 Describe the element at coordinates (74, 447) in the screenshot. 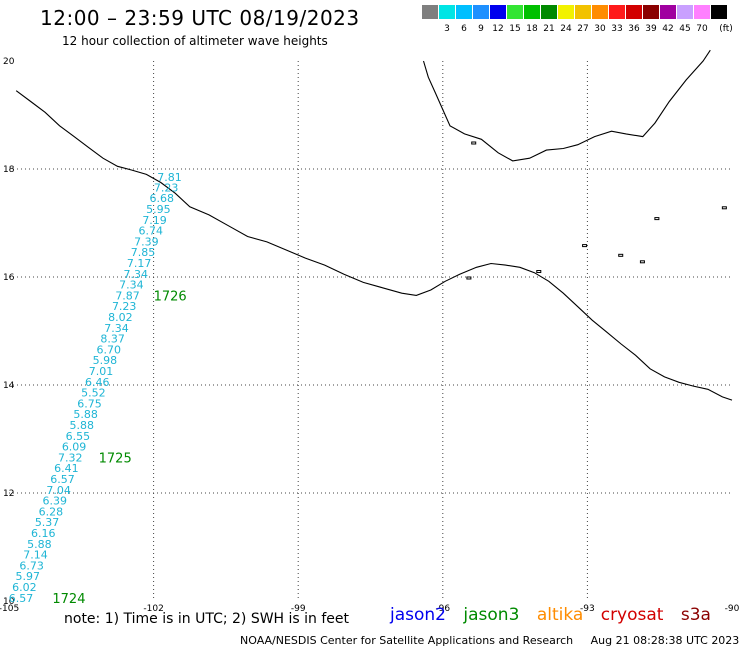

I see `wave-height-label: 6.09` at that location.